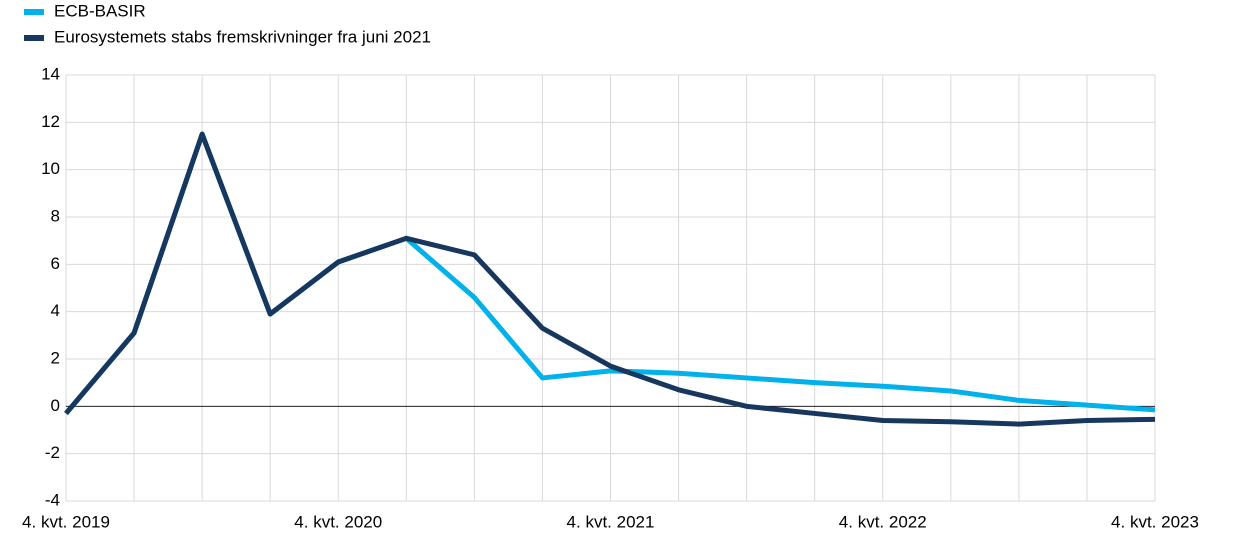 The height and width of the screenshot is (546, 1240). What do you see at coordinates (66, 521) in the screenshot?
I see `x-tick-label: 4. kvt. 2019` at bounding box center [66, 521].